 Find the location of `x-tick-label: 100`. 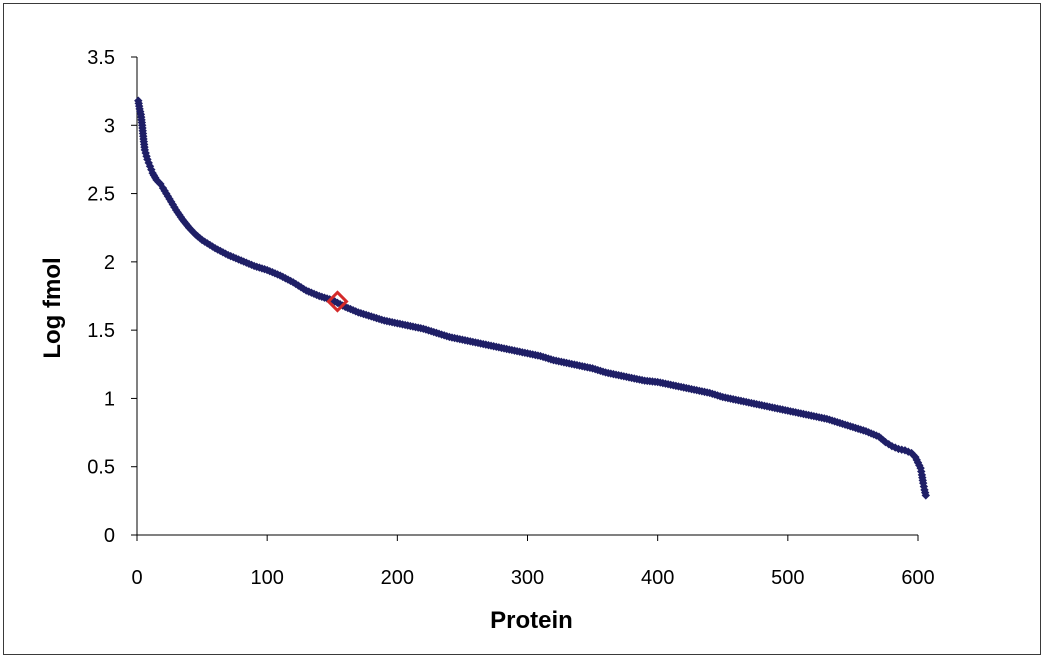

x-tick-label: 100 is located at coordinates (266, 578).